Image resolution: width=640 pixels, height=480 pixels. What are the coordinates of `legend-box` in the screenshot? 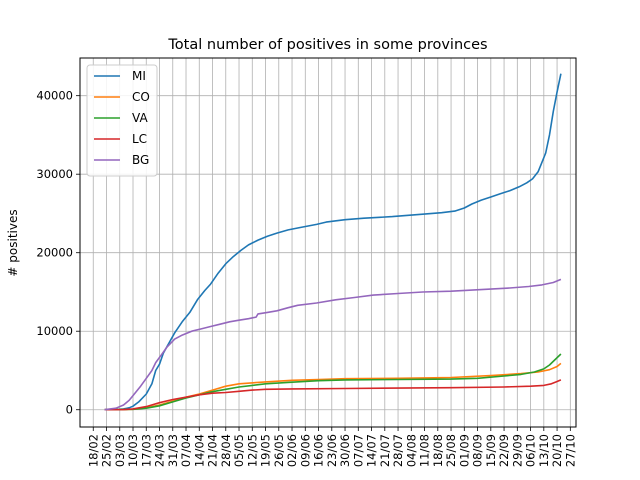 It's located at (122, 120).